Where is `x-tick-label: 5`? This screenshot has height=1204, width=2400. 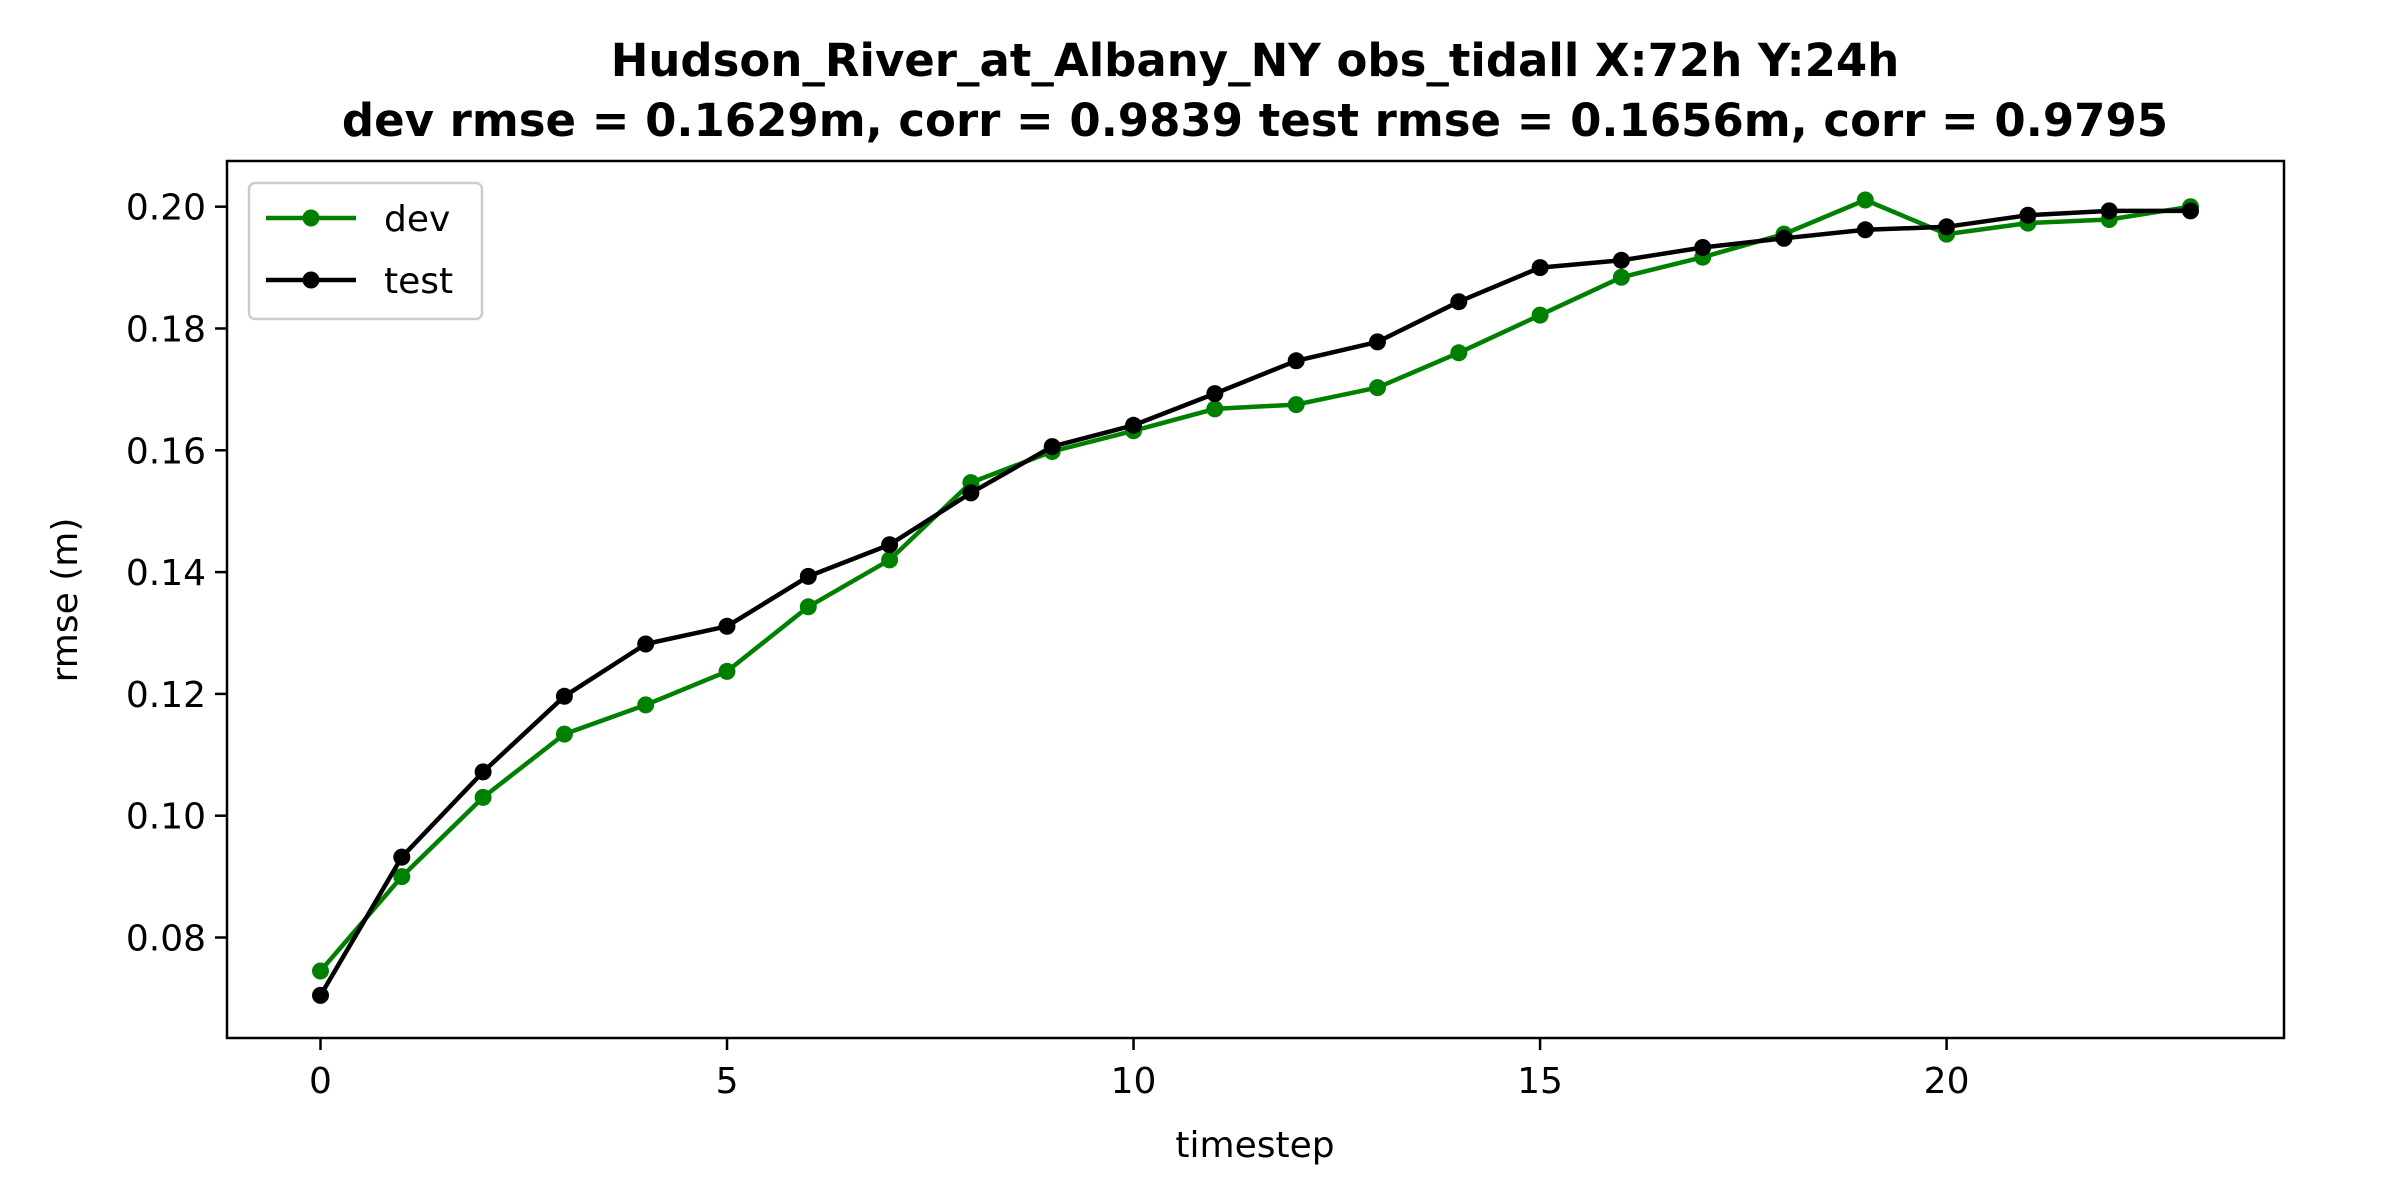
x-tick-label: 5 is located at coordinates (727, 1081).